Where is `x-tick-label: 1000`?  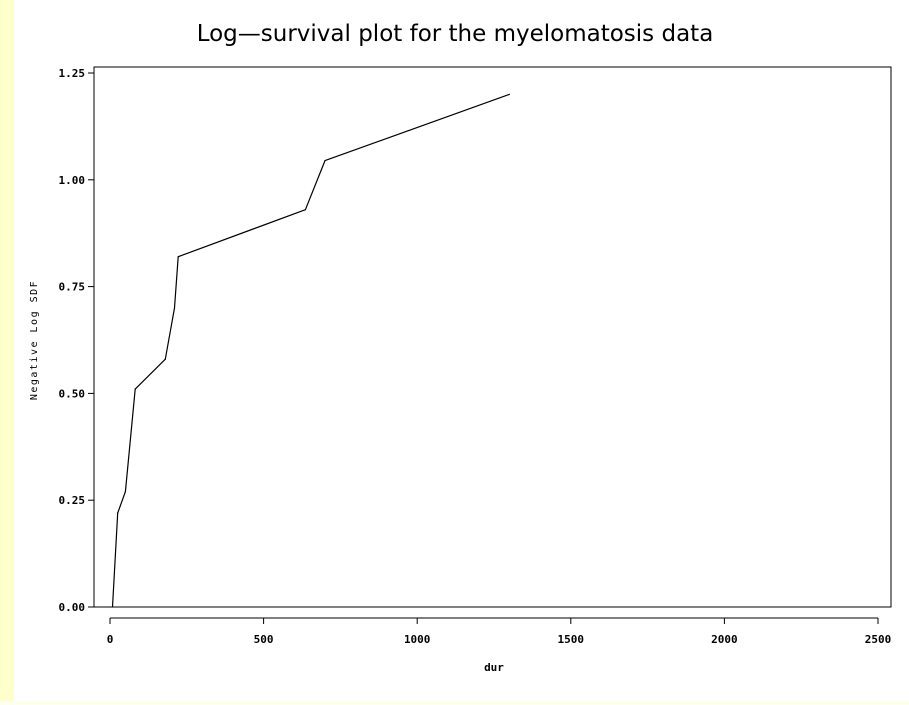
x-tick-label: 1000 is located at coordinates (417, 639).